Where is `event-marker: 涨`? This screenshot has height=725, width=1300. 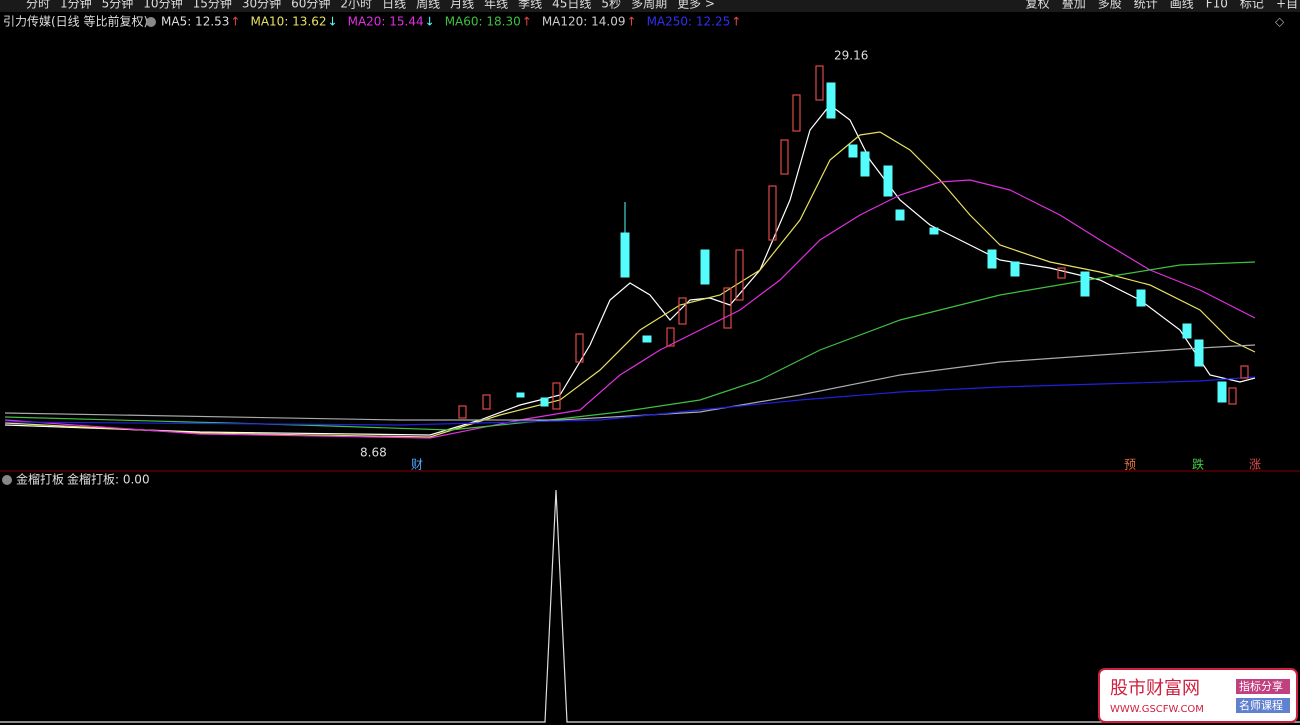
event-marker: 涨 is located at coordinates (1255, 464).